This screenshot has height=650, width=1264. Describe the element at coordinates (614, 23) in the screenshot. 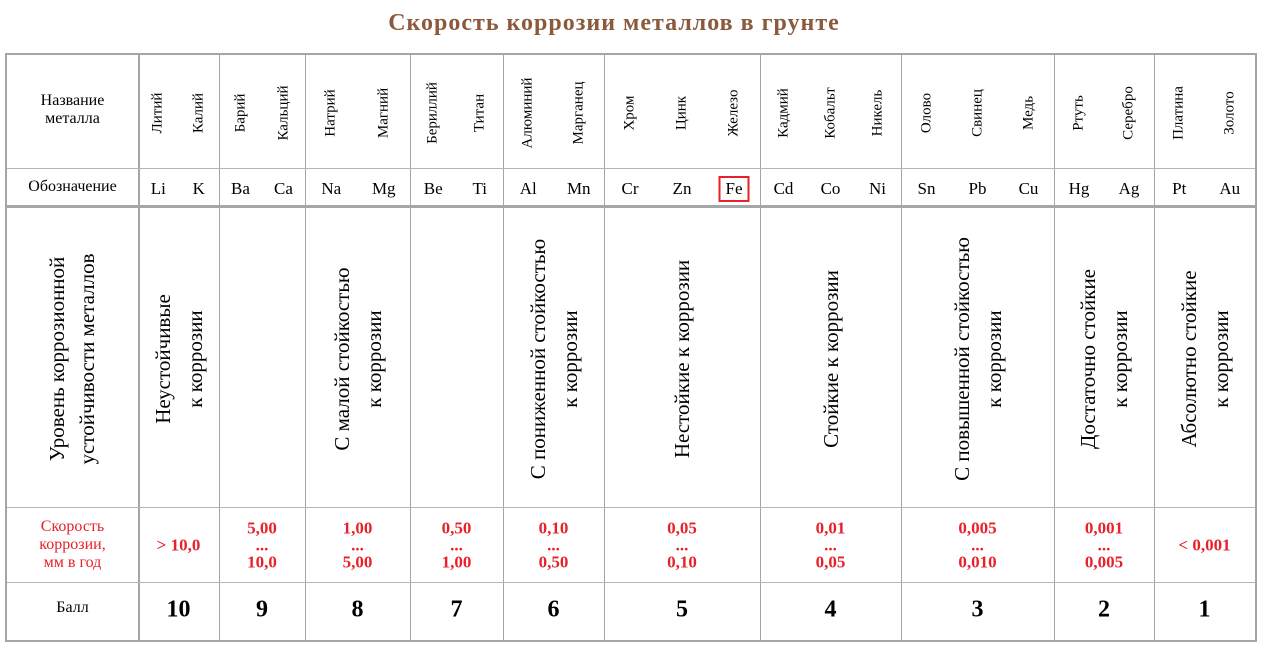

I see `page-title: Скорость коррозии металлов в грунте` at that location.